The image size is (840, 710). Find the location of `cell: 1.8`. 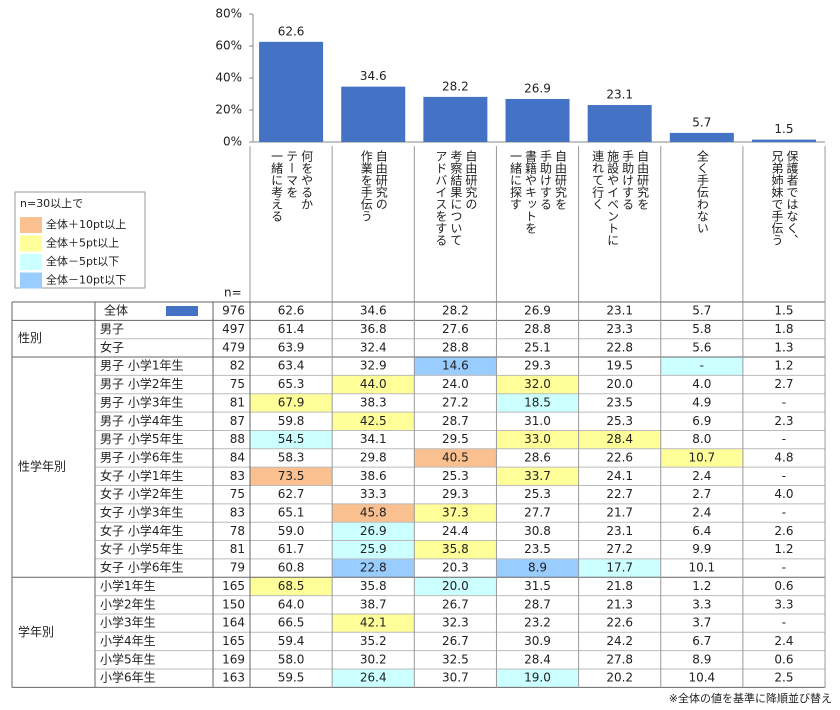

cell: 1.8 is located at coordinates (783, 329).